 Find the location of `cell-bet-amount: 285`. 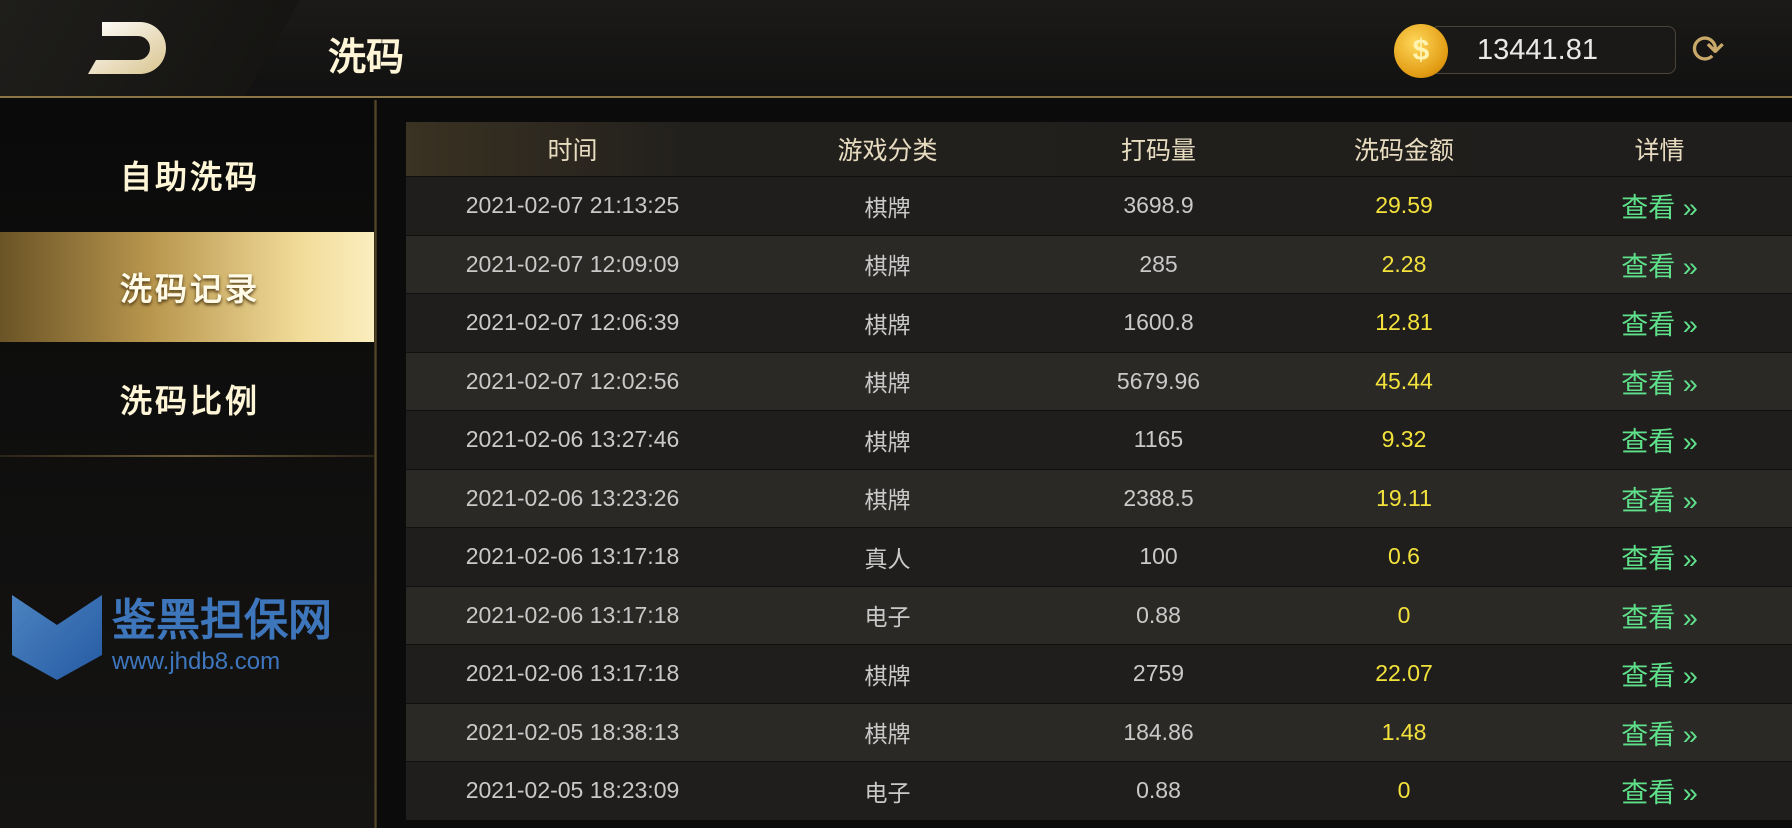

cell-bet-amount: 285 is located at coordinates (1158, 263).